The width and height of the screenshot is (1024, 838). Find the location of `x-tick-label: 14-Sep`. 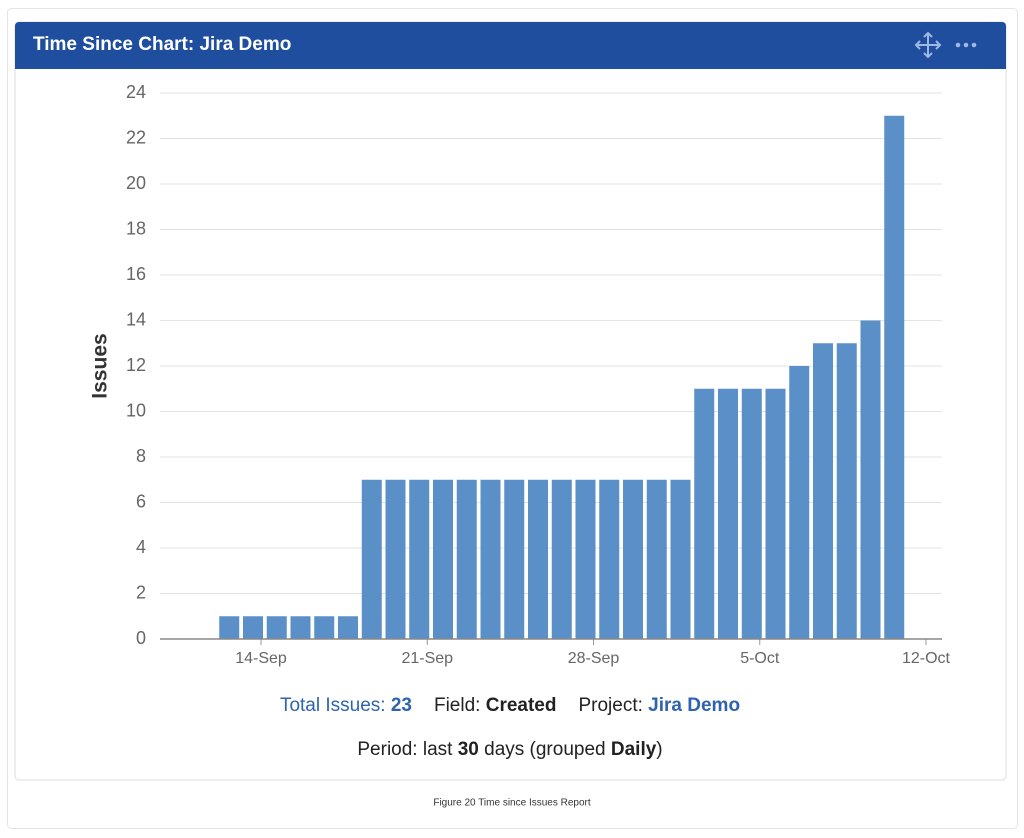

x-tick-label: 14-Sep is located at coordinates (261, 658).